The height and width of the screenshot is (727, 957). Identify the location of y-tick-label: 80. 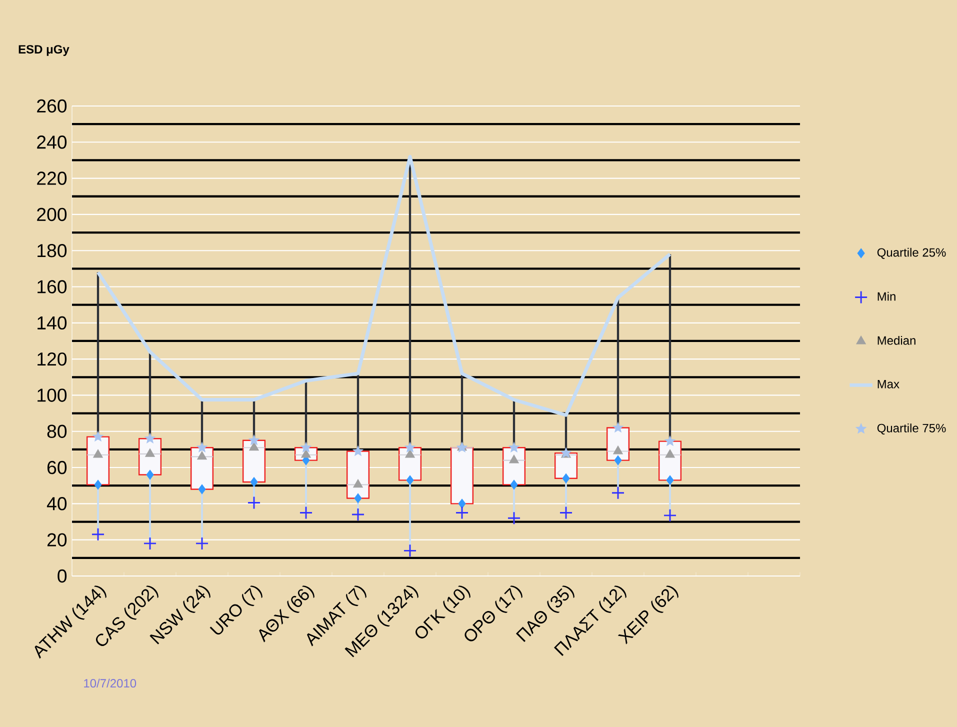
(57, 431).